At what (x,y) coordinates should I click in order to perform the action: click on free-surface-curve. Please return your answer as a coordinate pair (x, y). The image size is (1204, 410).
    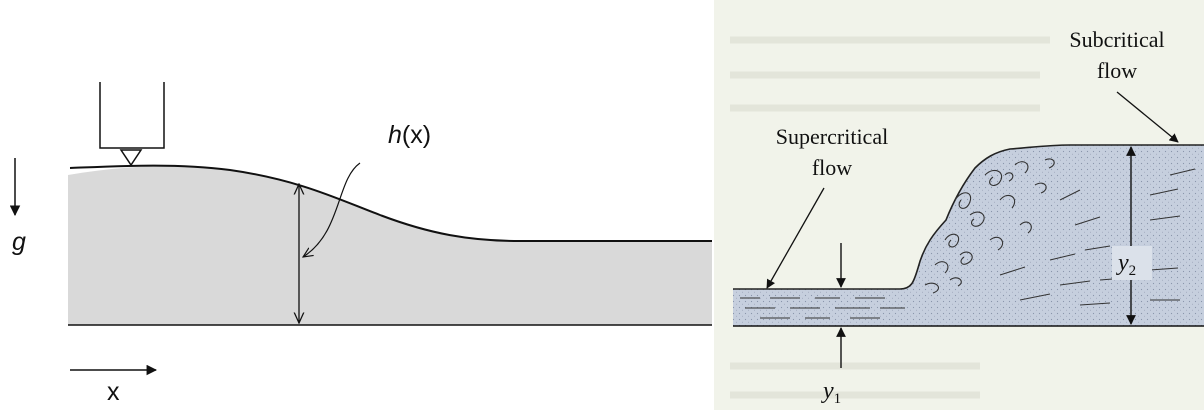
    Looking at the image, I should click on (390, 203).